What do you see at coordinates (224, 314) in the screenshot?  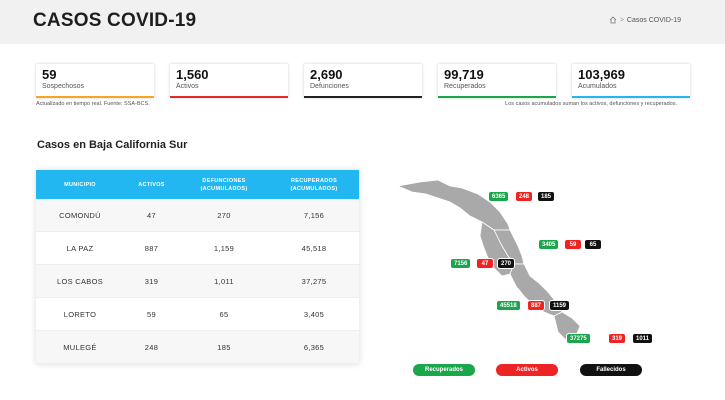 I see `cell-defunciones: 65` at bounding box center [224, 314].